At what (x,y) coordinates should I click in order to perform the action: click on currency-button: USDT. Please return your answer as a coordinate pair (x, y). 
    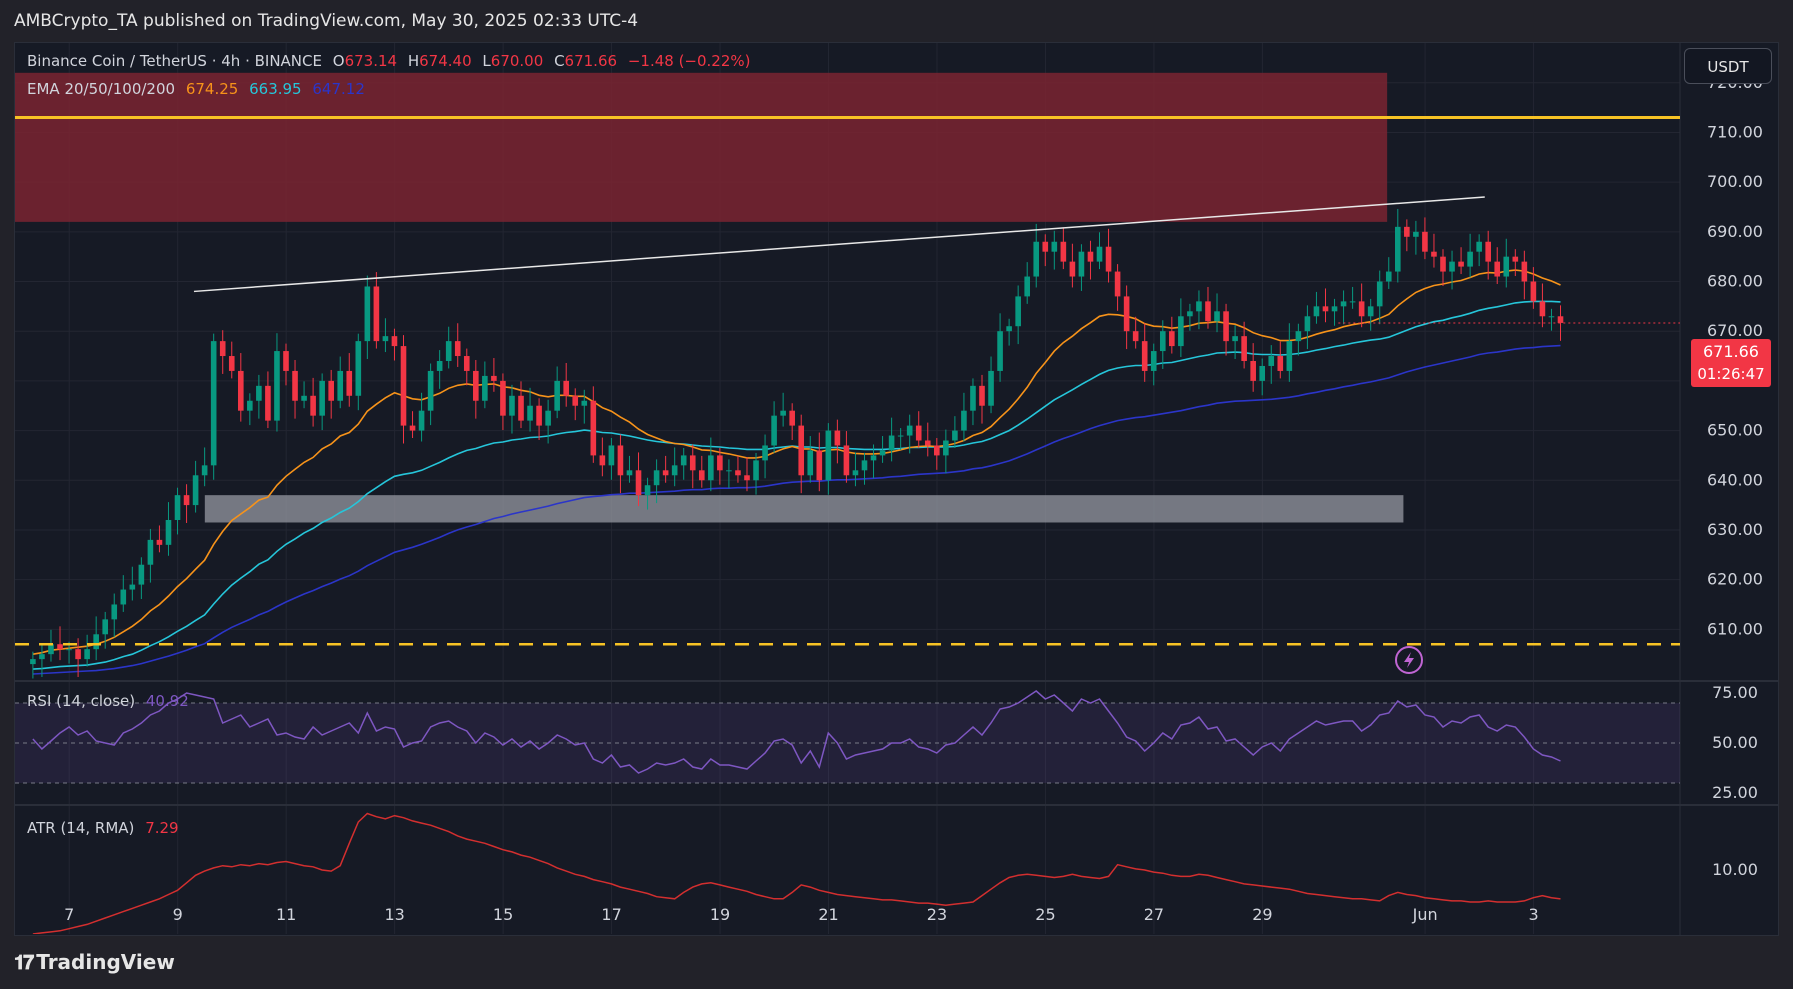
    Looking at the image, I should click on (1728, 66).